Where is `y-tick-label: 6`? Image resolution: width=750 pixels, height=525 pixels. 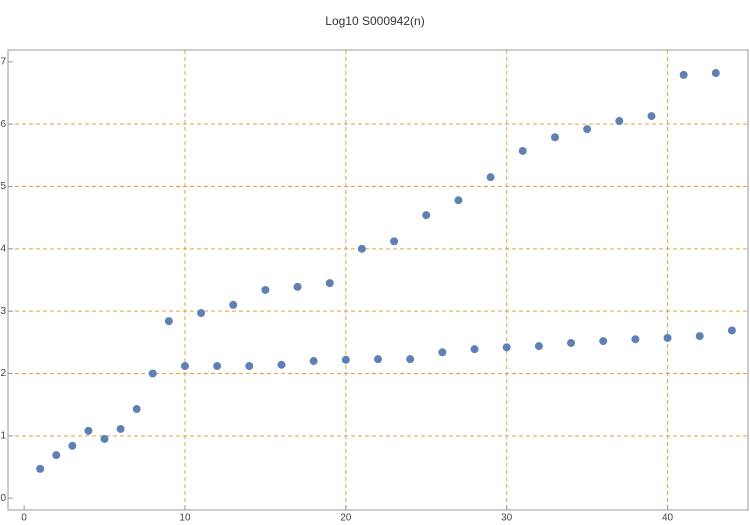 y-tick-label: 6 is located at coordinates (3, 124).